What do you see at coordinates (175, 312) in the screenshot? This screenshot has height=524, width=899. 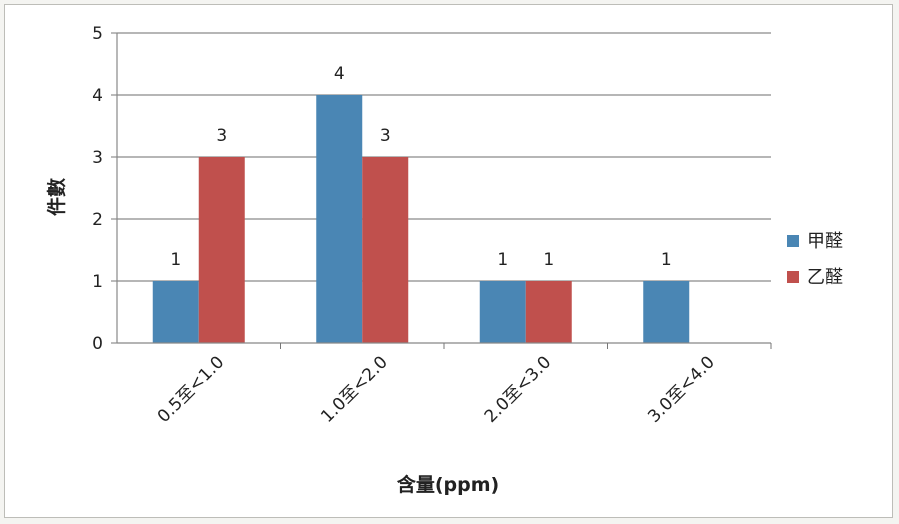 I see `bar-甲醛-0` at bounding box center [175, 312].